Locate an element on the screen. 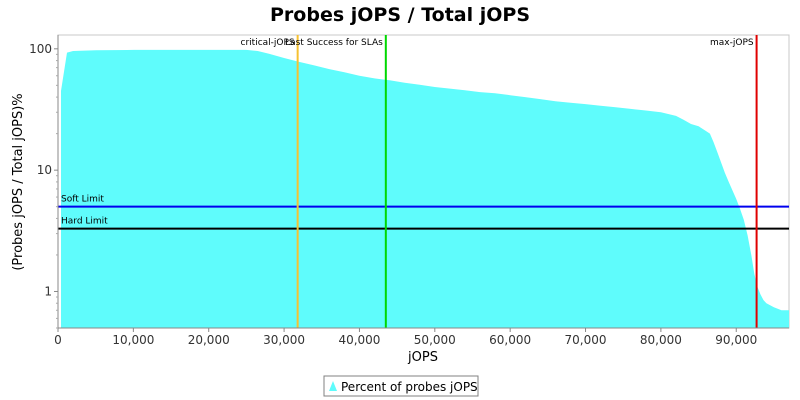  y-tick-label-0: 1 is located at coordinates (48, 291).